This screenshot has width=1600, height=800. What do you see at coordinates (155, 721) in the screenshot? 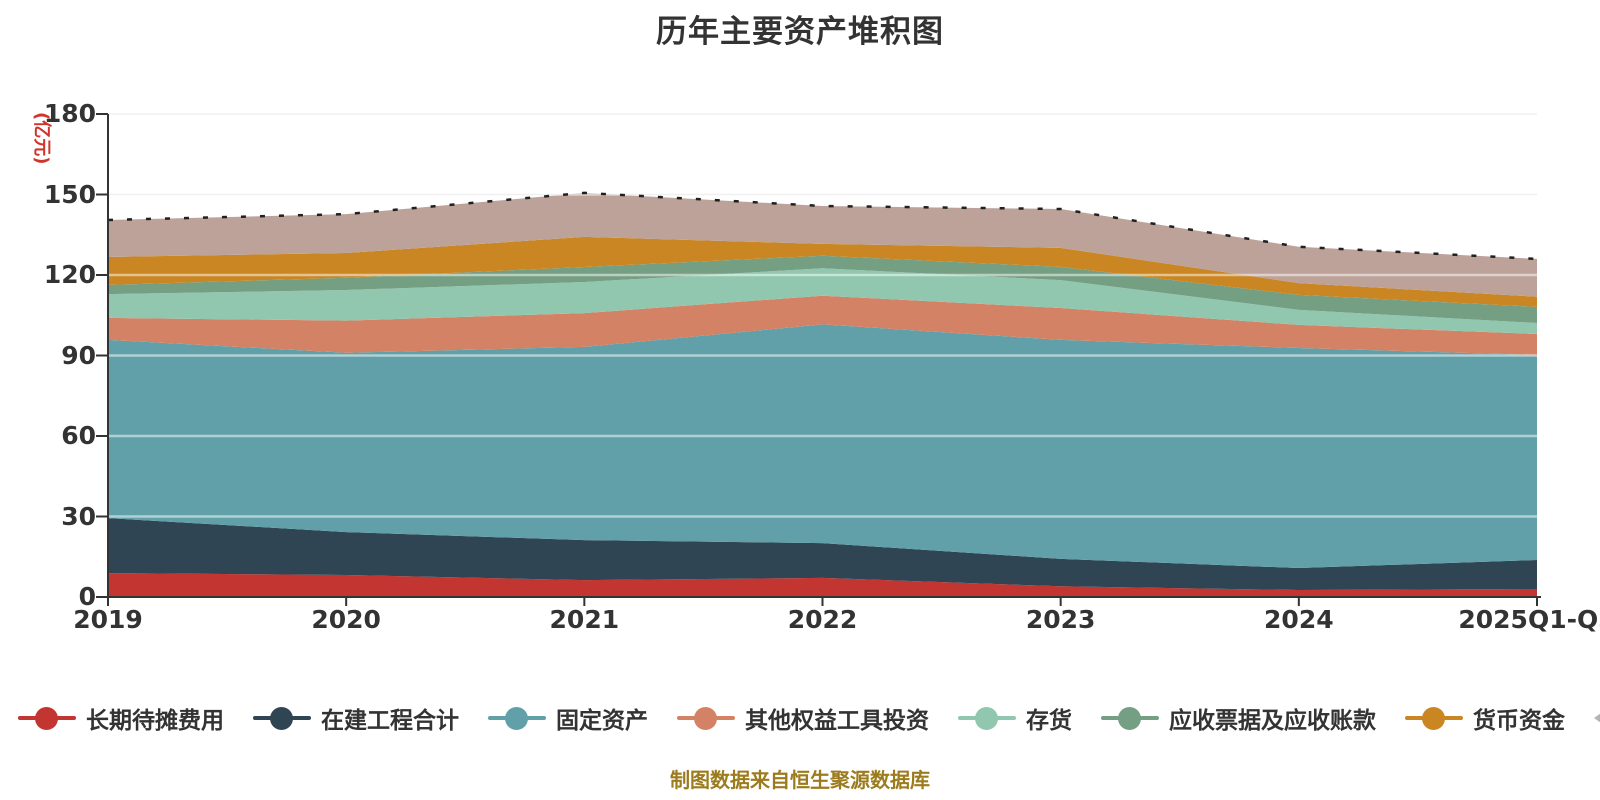
I see `legend-label: 长期待摊费用` at bounding box center [155, 721].